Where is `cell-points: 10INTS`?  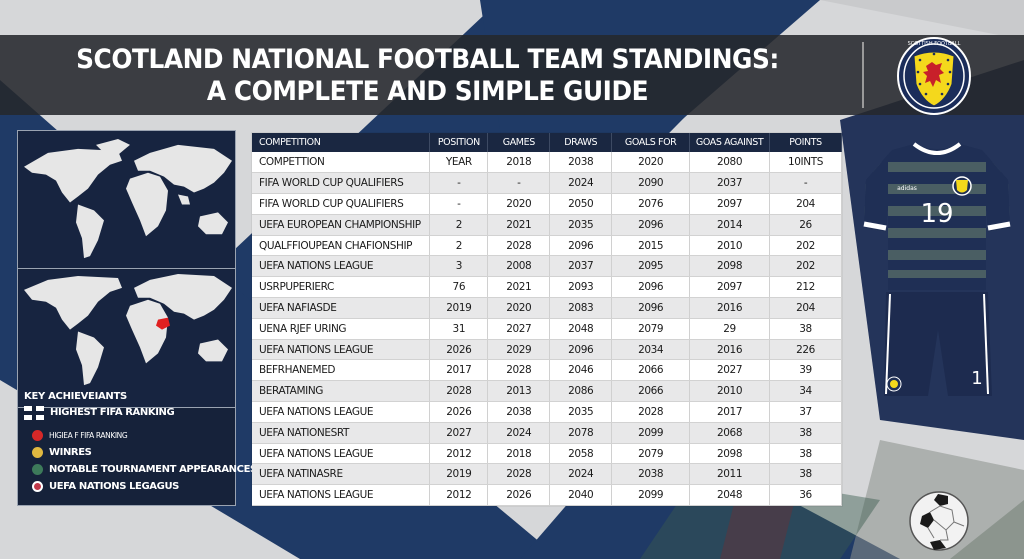 cell-points: 10INTS is located at coordinates (805, 163).